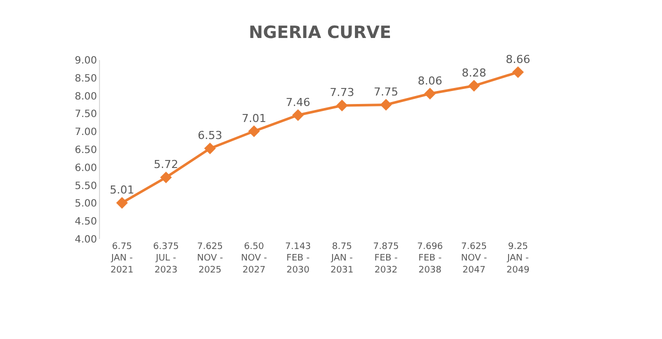 Image resolution: width=662 pixels, height=339 pixels. What do you see at coordinates (474, 73) in the screenshot?
I see `data-label: 8.28` at bounding box center [474, 73].